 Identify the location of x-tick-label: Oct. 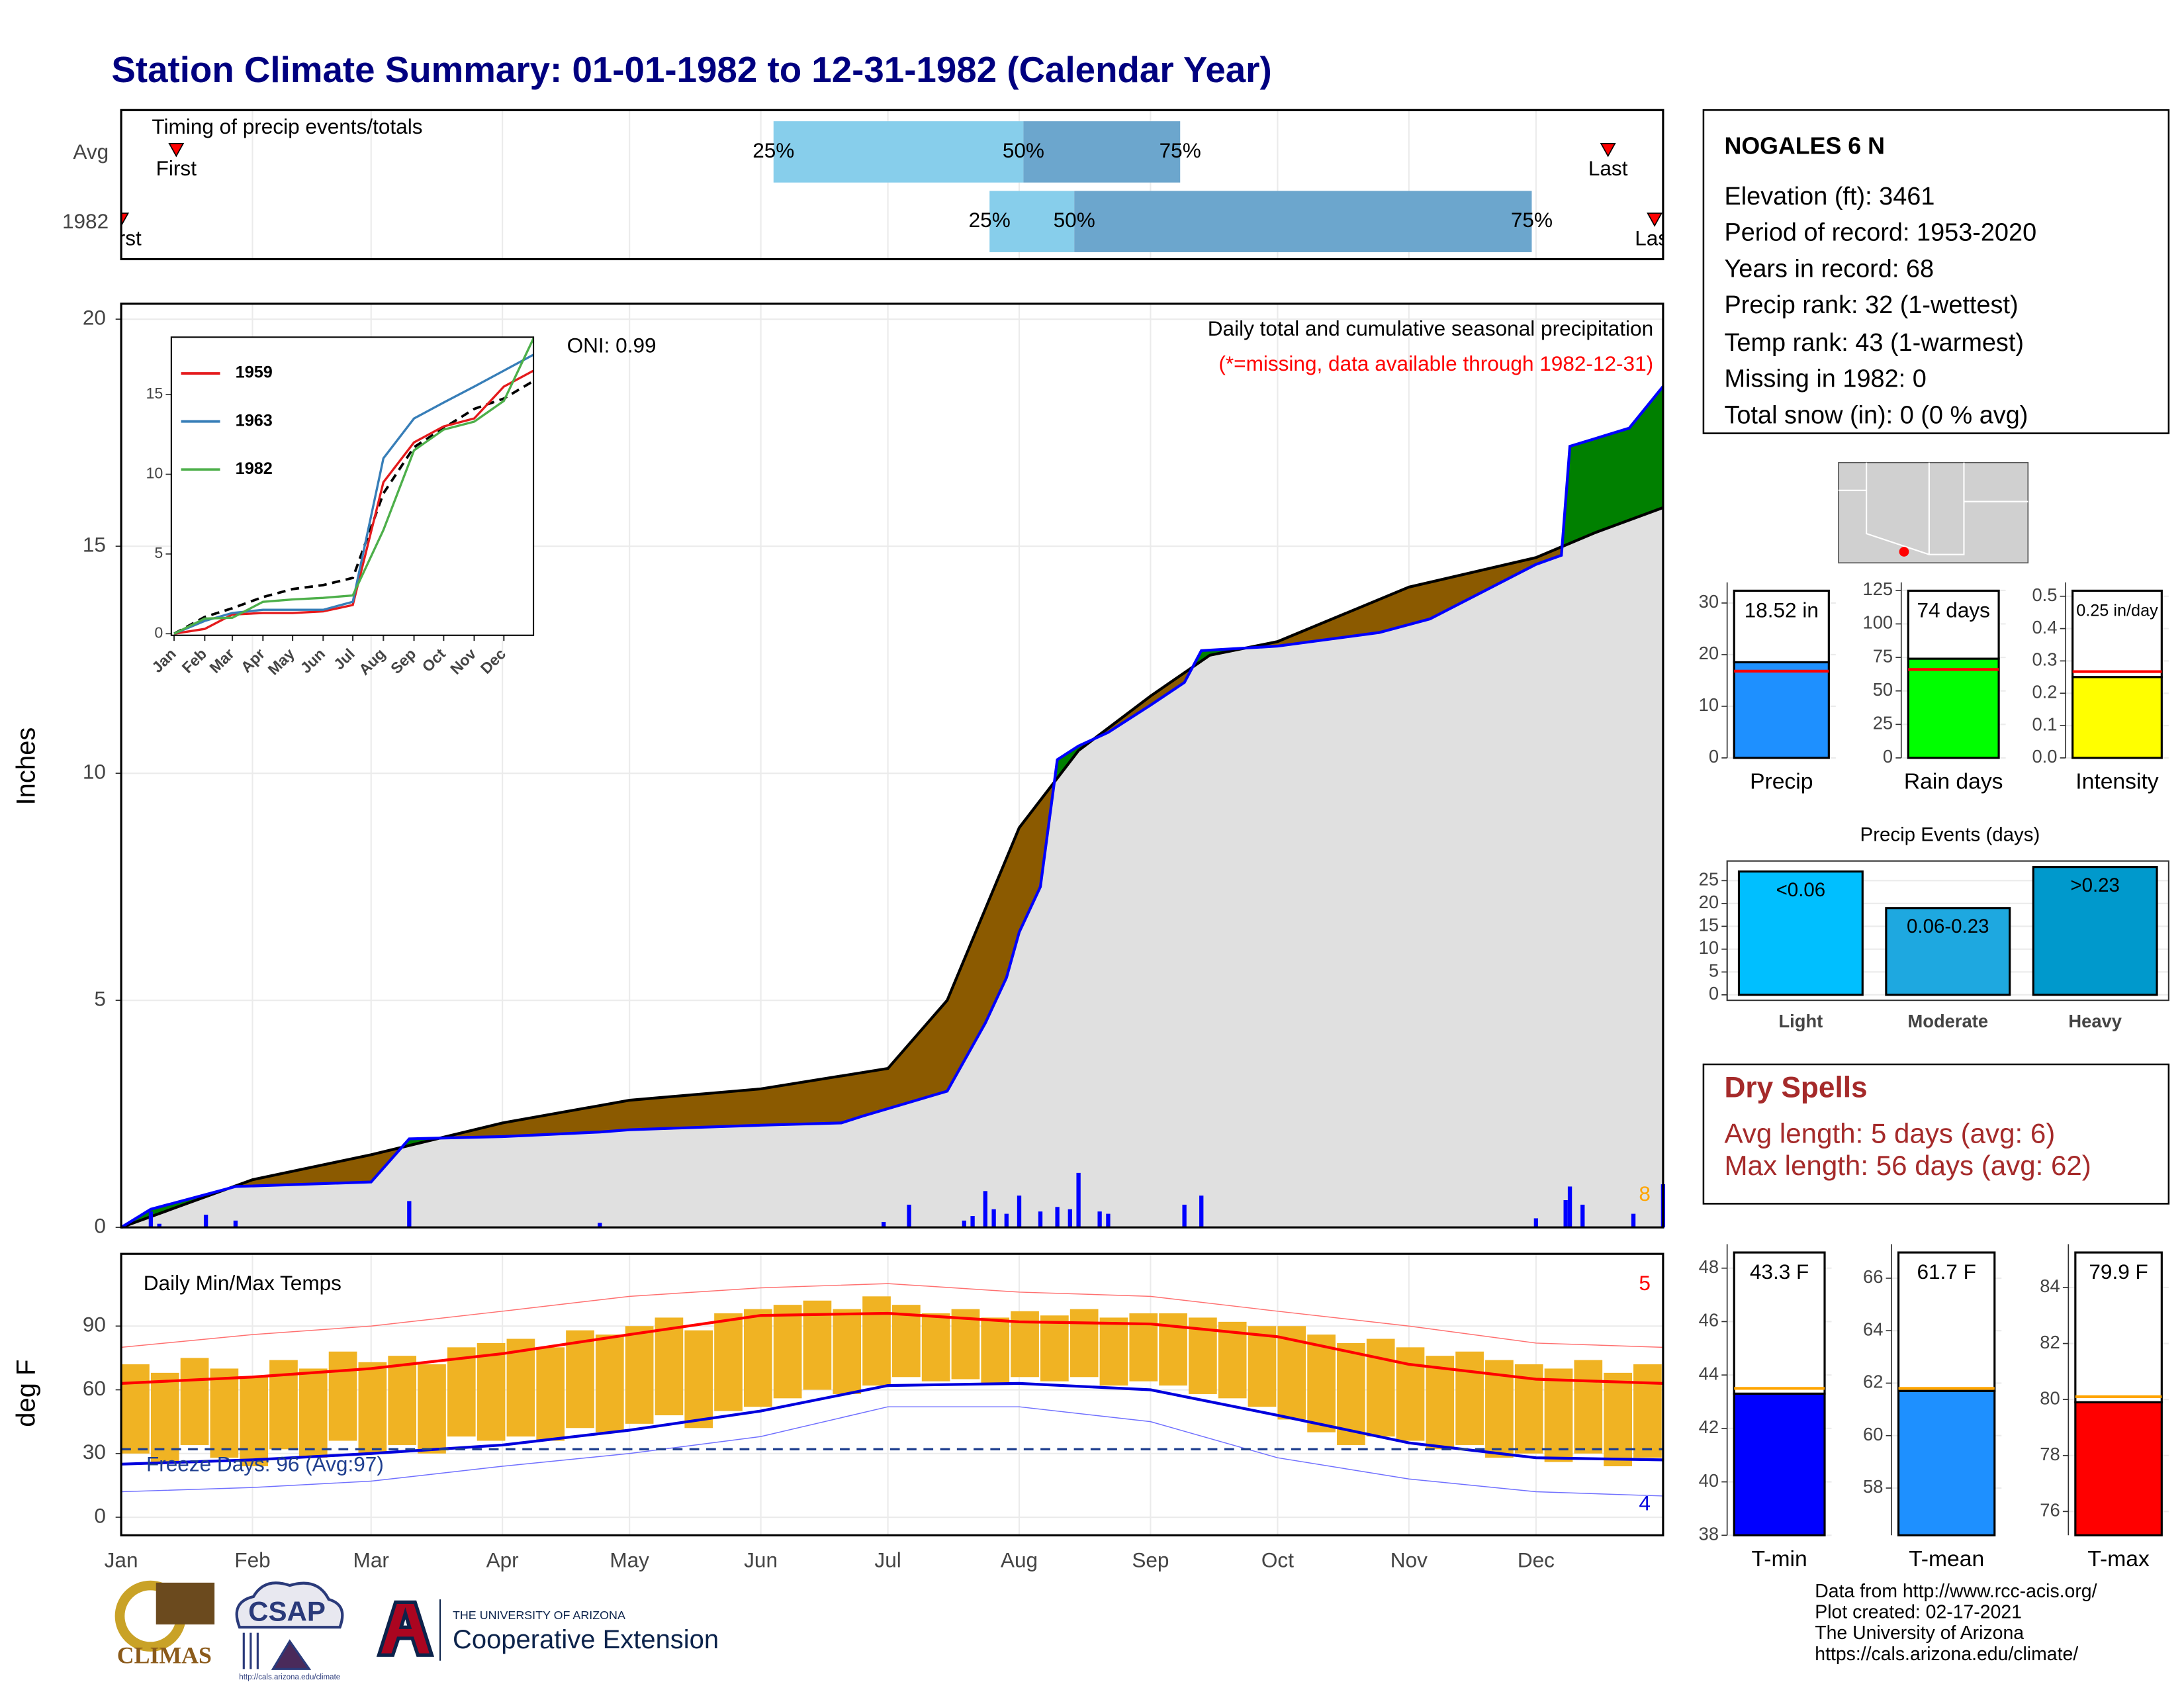
(1277, 1560).